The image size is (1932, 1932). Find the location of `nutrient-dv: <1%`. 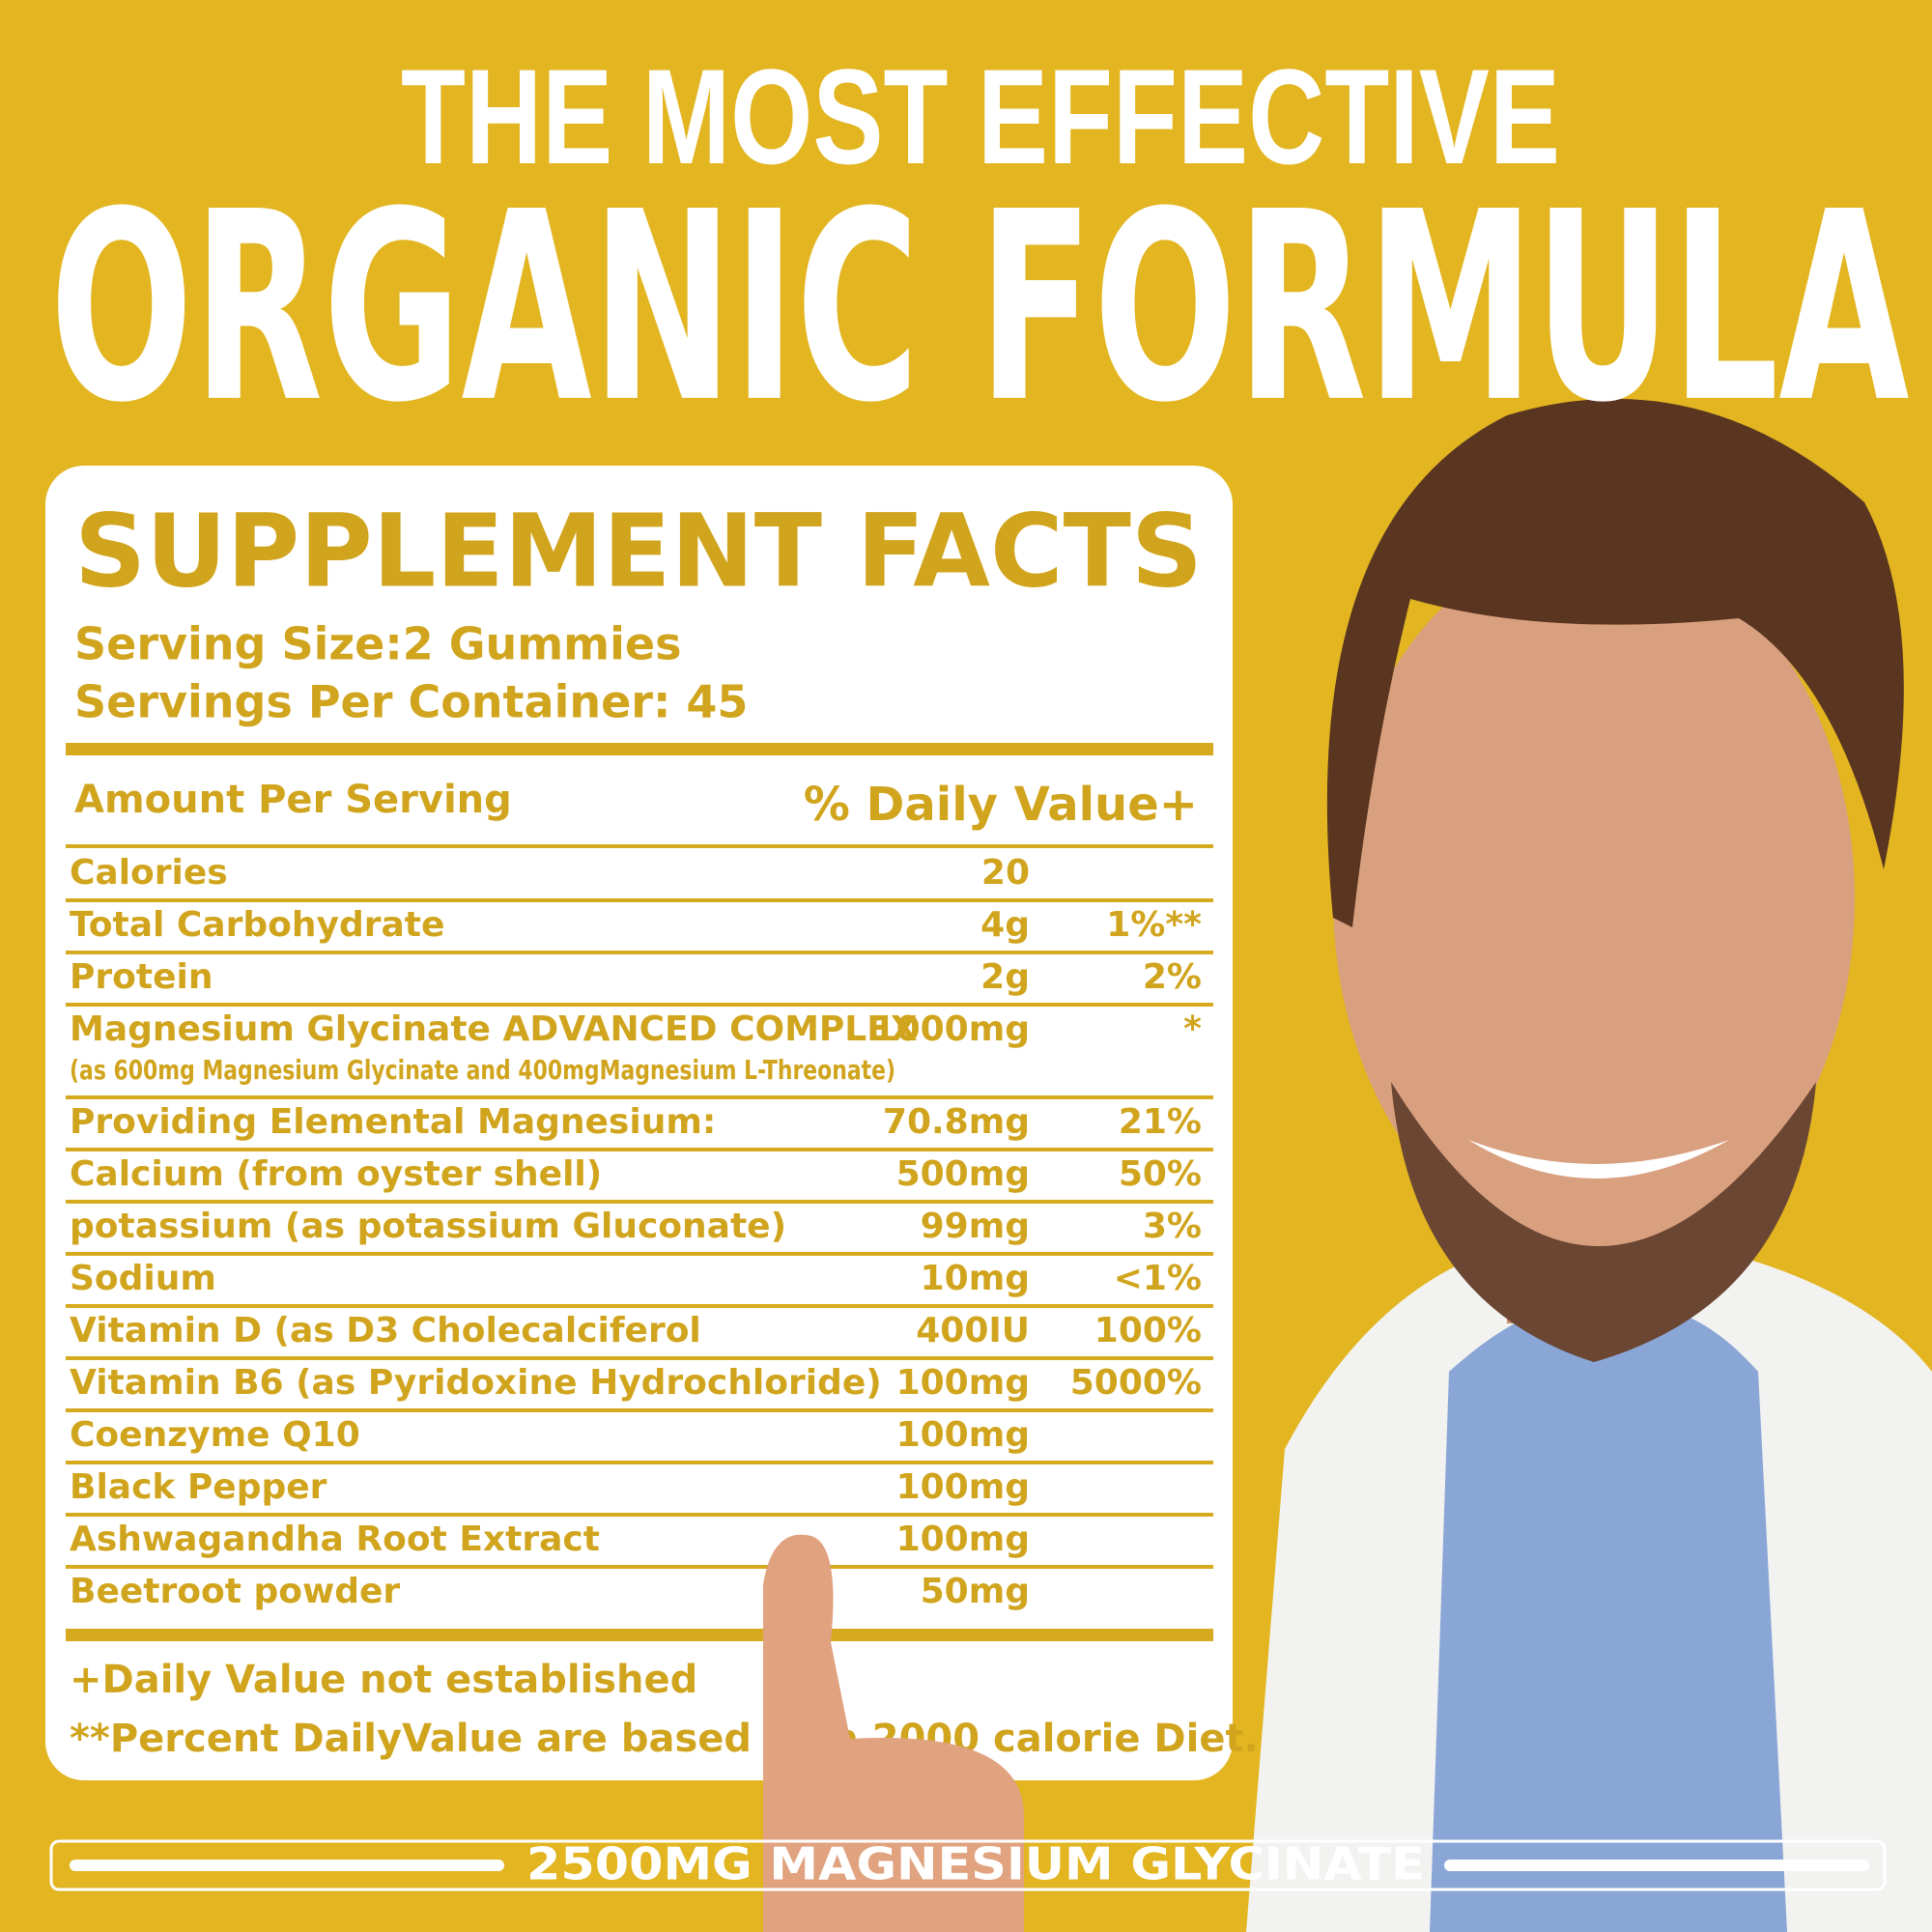

nutrient-dv: <1% is located at coordinates (1158, 1278).